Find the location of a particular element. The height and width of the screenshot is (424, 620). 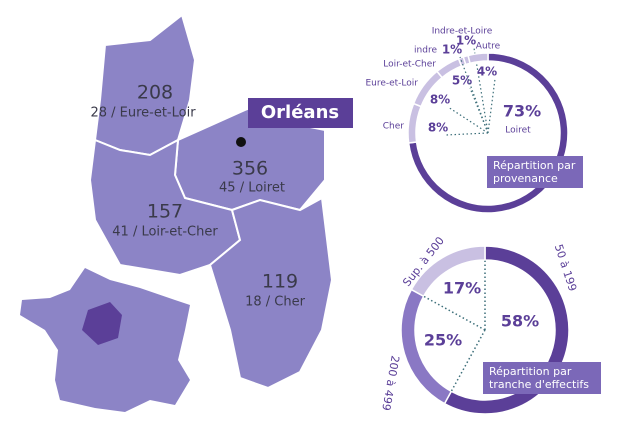

value-label: 17% is located at coordinates (462, 288).